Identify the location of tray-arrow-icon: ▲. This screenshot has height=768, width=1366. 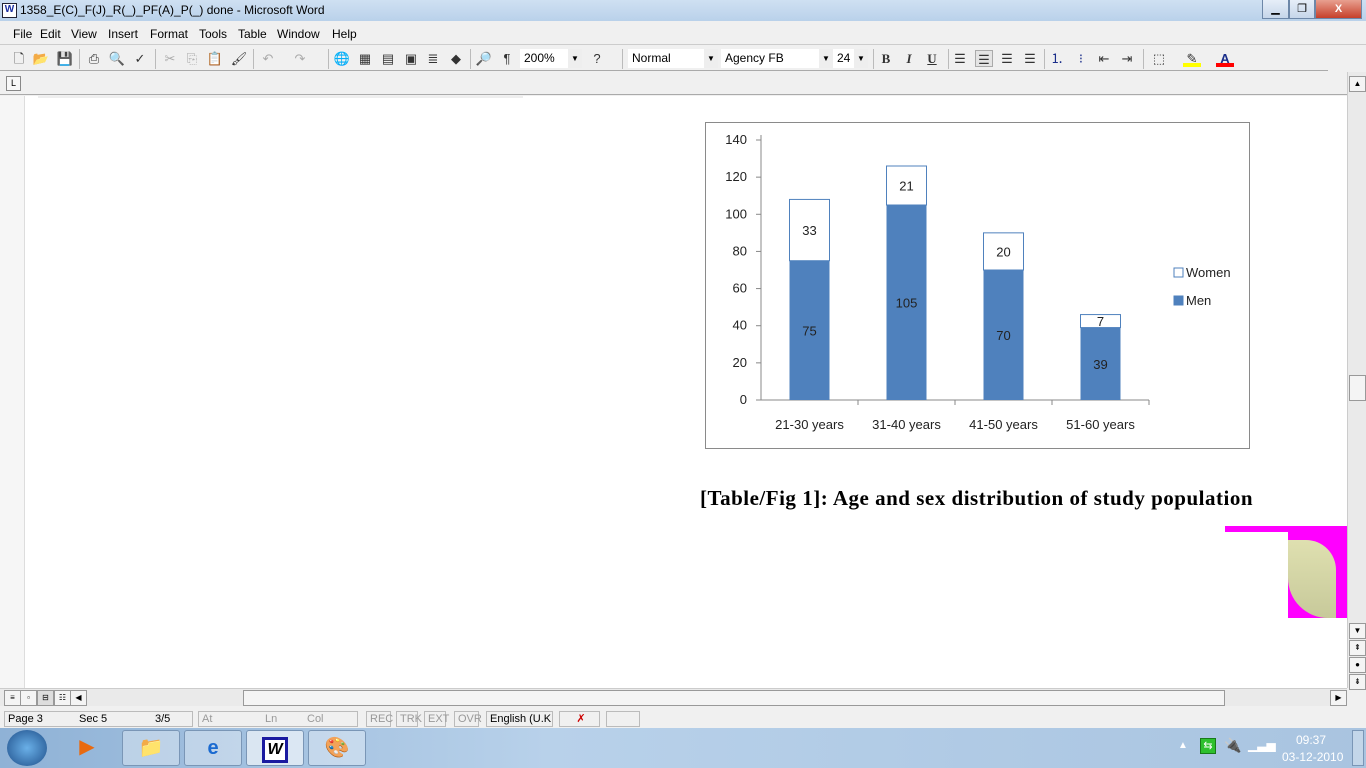
(1183, 745).